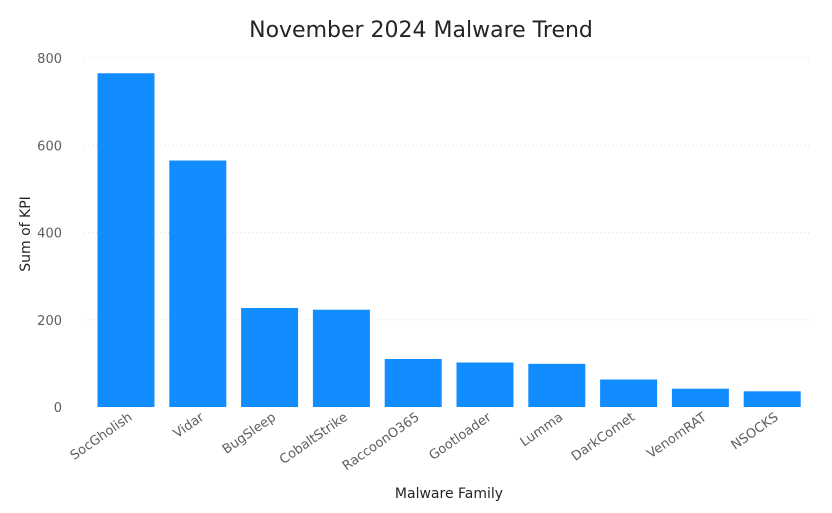 The width and height of the screenshot is (832, 513). What do you see at coordinates (772, 399) in the screenshot?
I see `bar-nsocks` at bounding box center [772, 399].